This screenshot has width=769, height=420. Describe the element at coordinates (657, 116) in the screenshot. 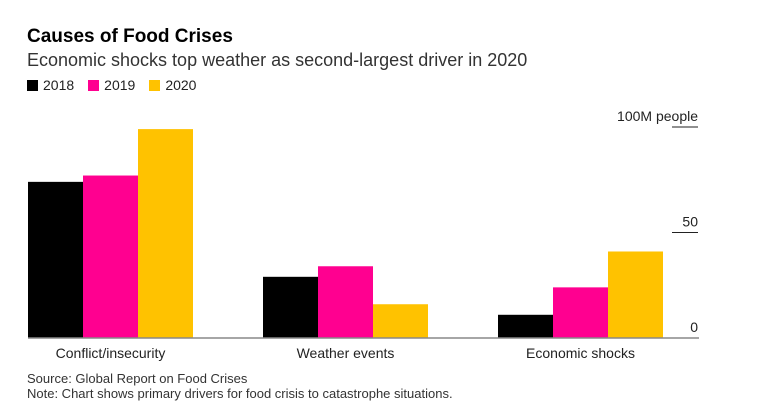

I see `y-tick-label: 100M people` at that location.